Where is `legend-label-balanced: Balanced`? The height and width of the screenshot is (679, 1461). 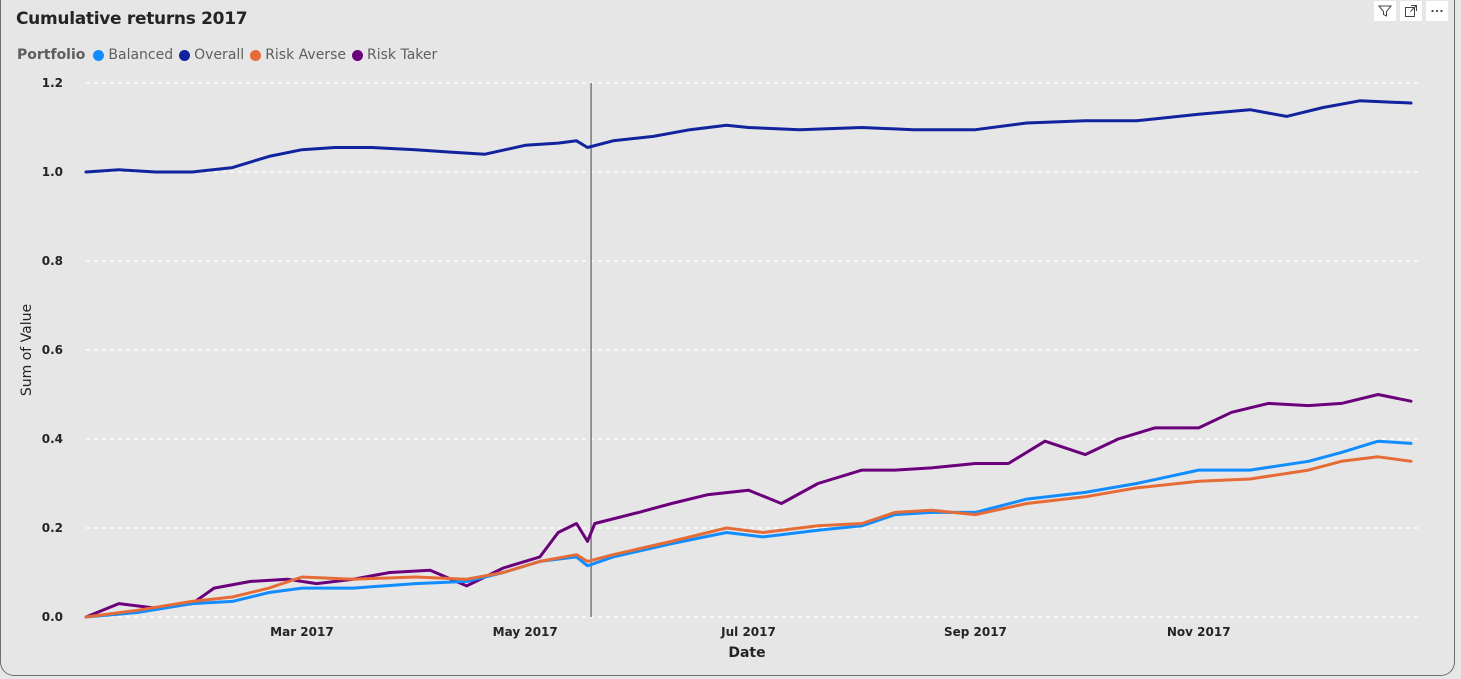 legend-label-balanced: Balanced is located at coordinates (141, 55).